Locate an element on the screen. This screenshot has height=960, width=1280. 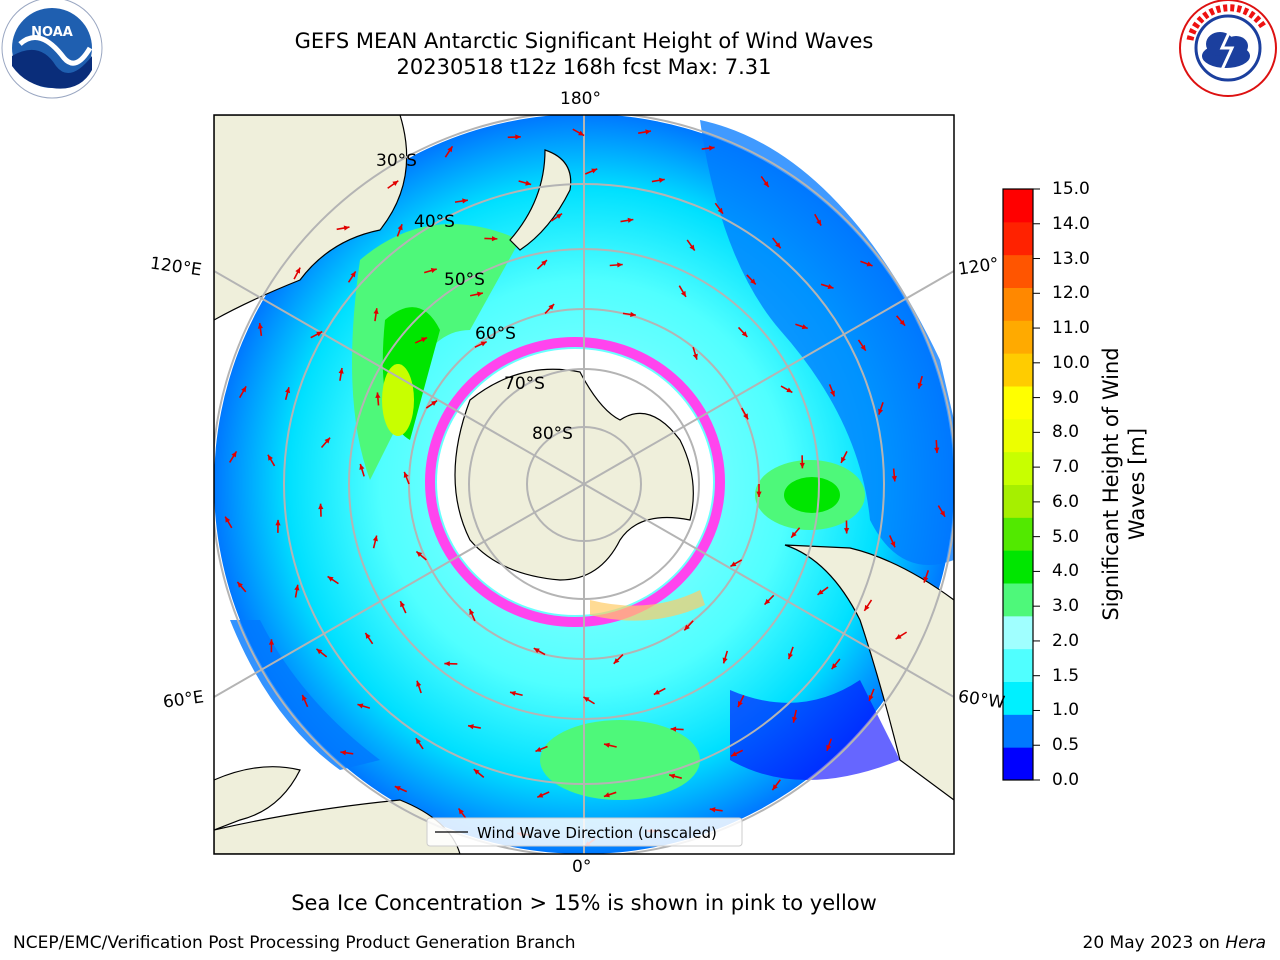
wave-band-south is located at coordinates (620, 760).